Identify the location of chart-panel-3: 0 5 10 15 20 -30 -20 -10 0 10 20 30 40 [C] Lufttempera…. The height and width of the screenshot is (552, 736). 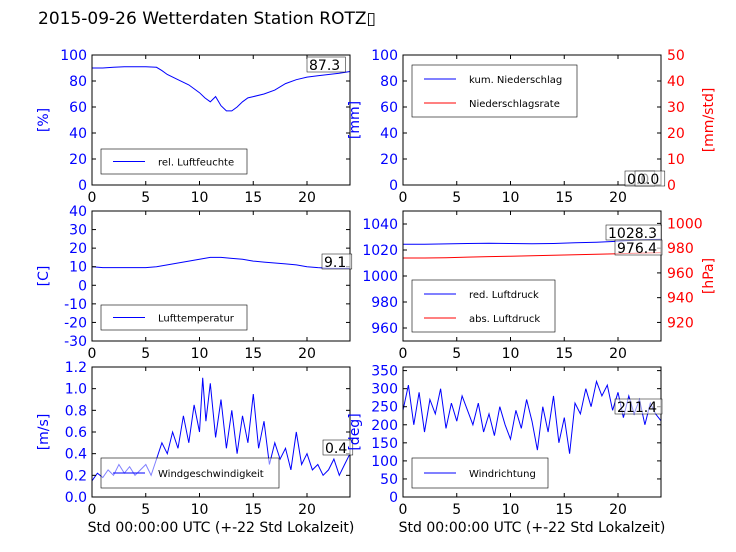
(194, 283).